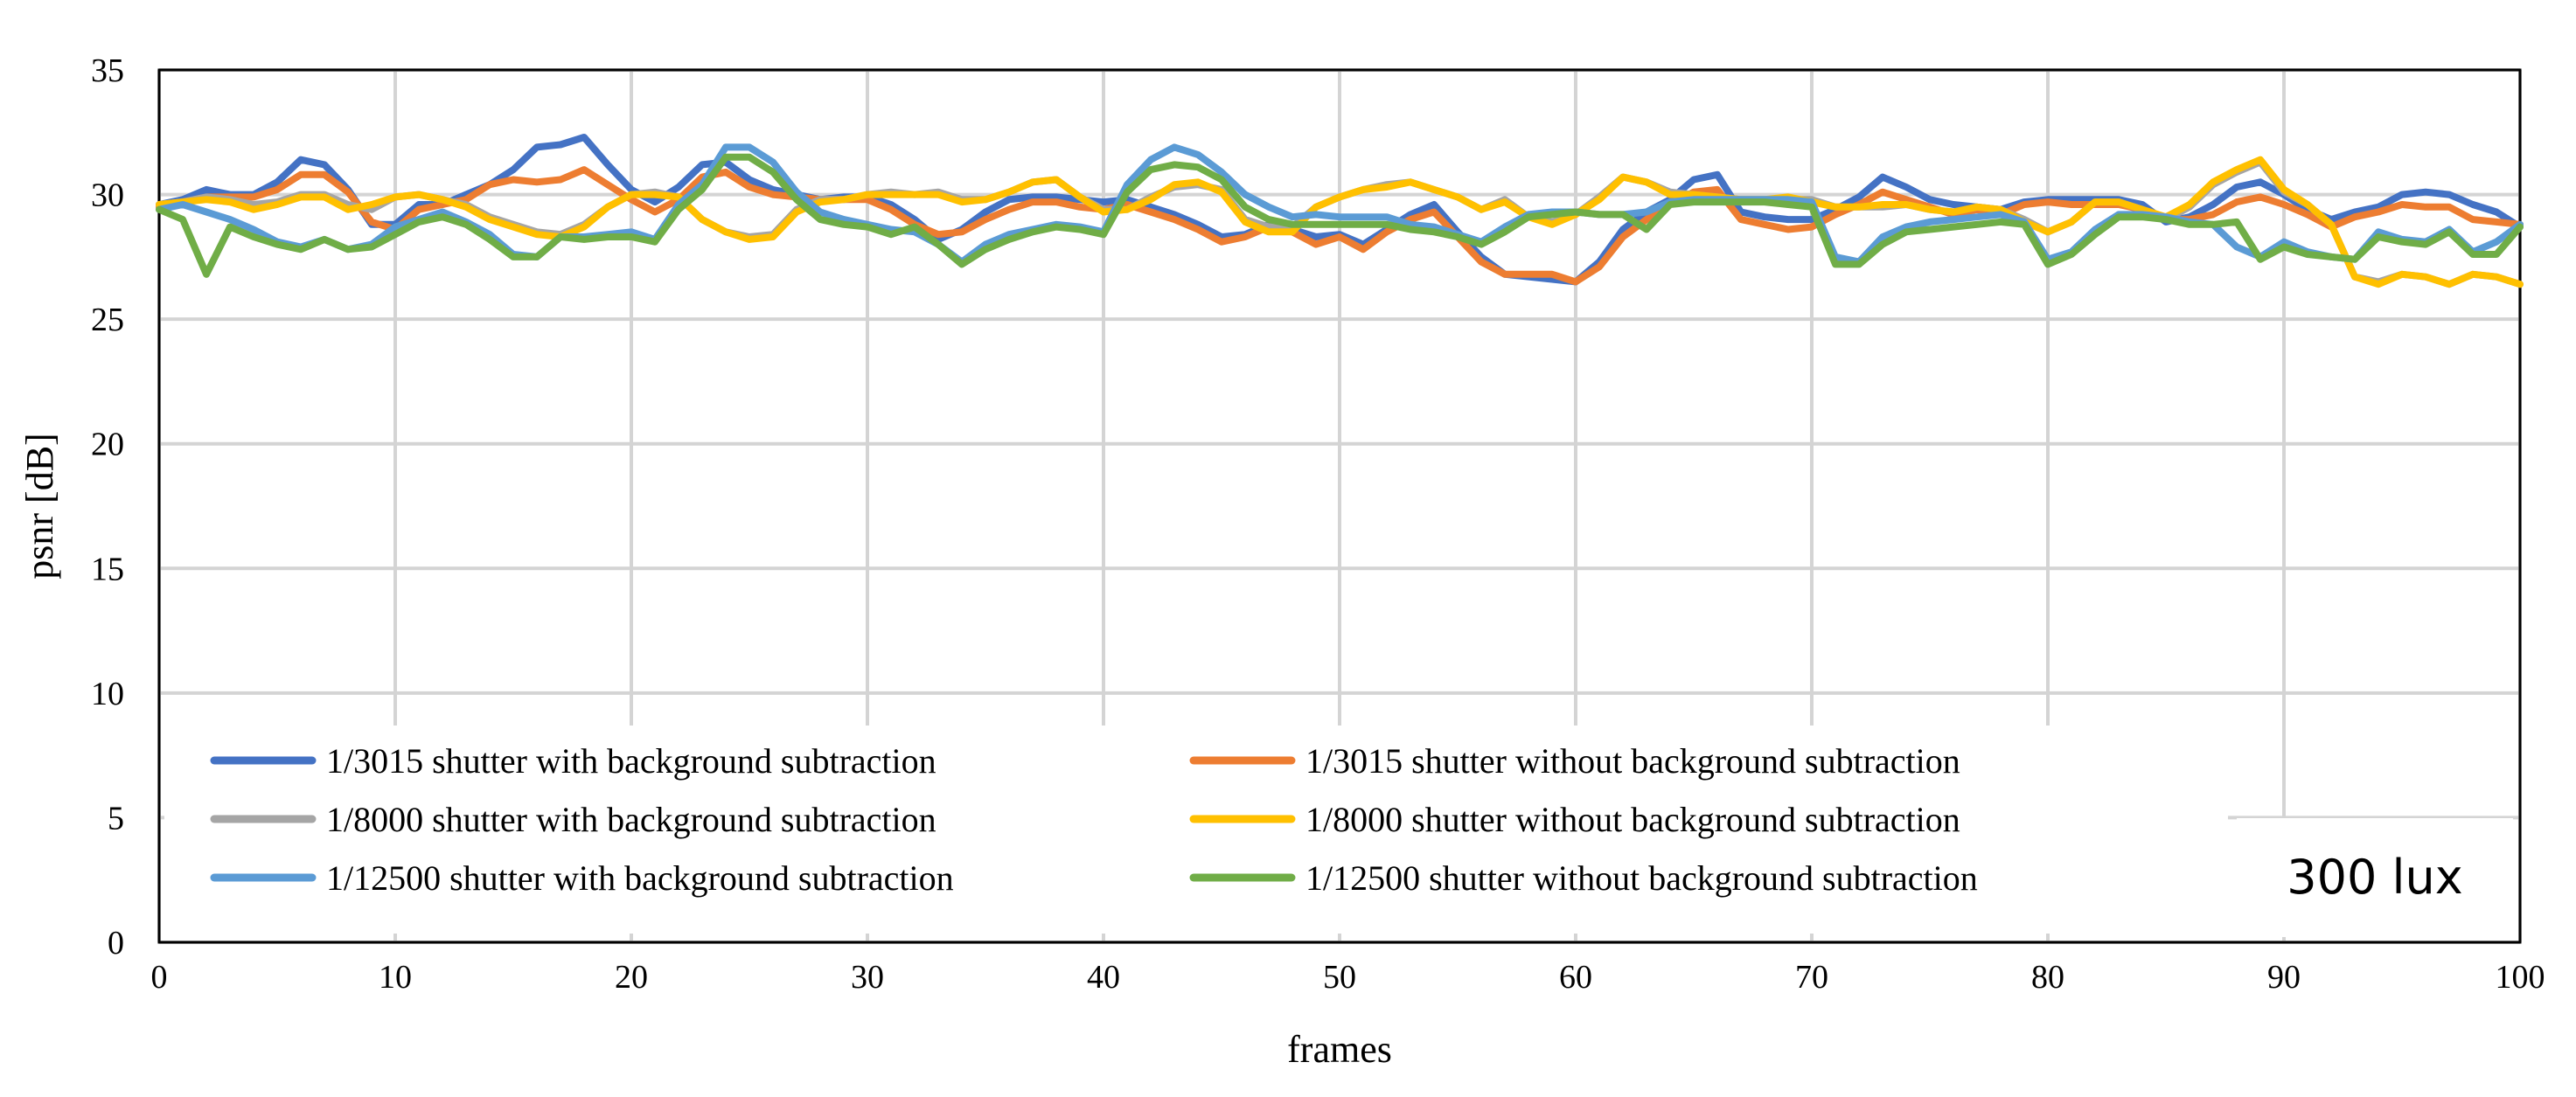  Describe the element at coordinates (395, 978) in the screenshot. I see `x-tick-label-10: 10` at that location.